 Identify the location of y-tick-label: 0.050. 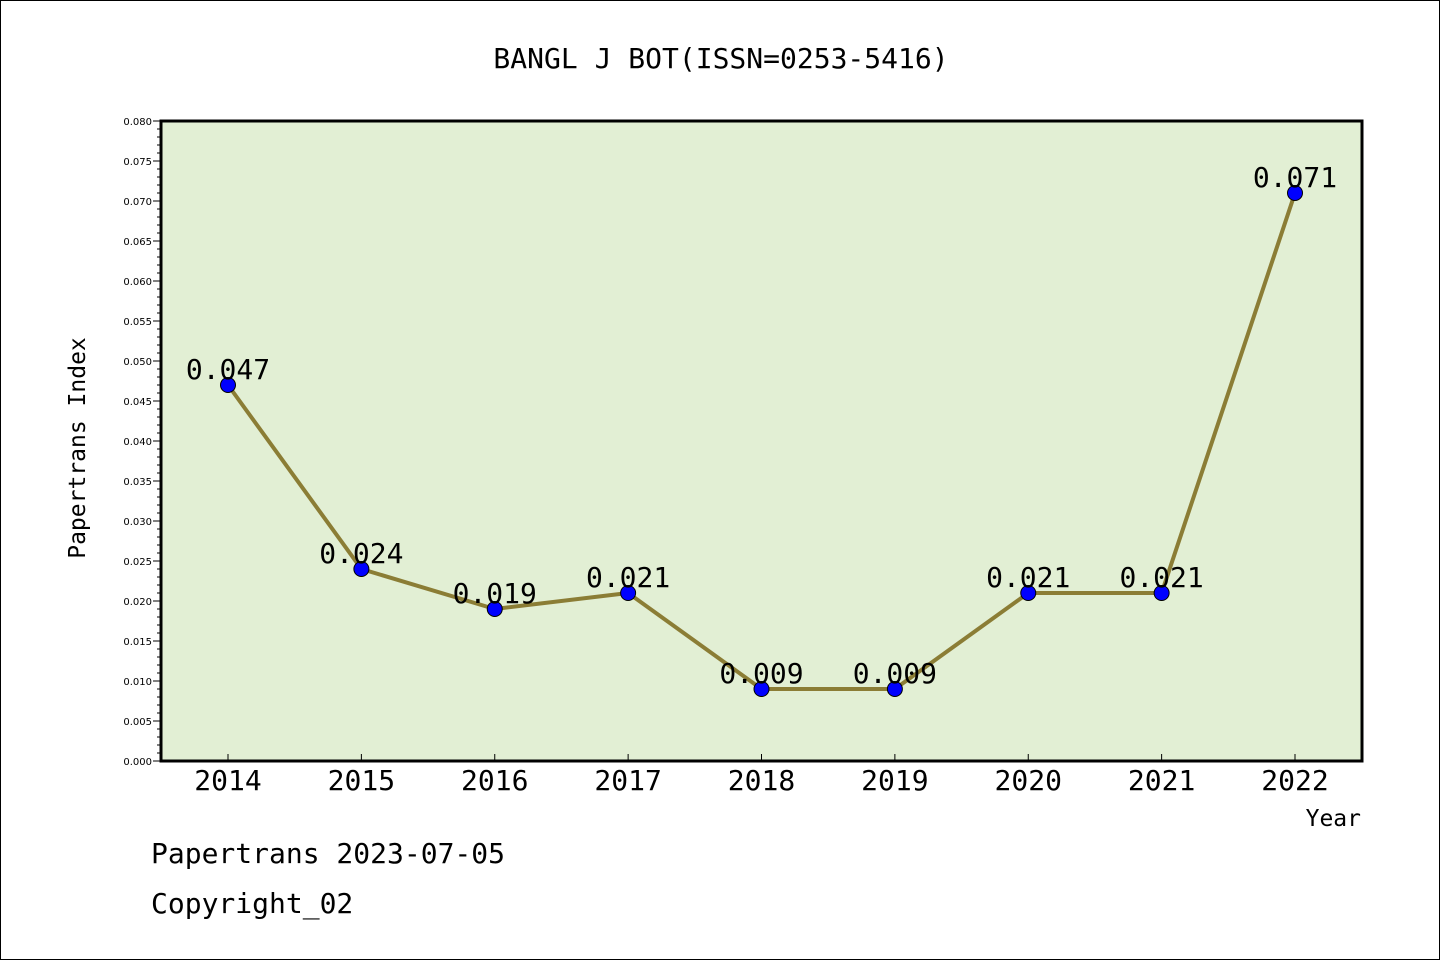
(137, 362).